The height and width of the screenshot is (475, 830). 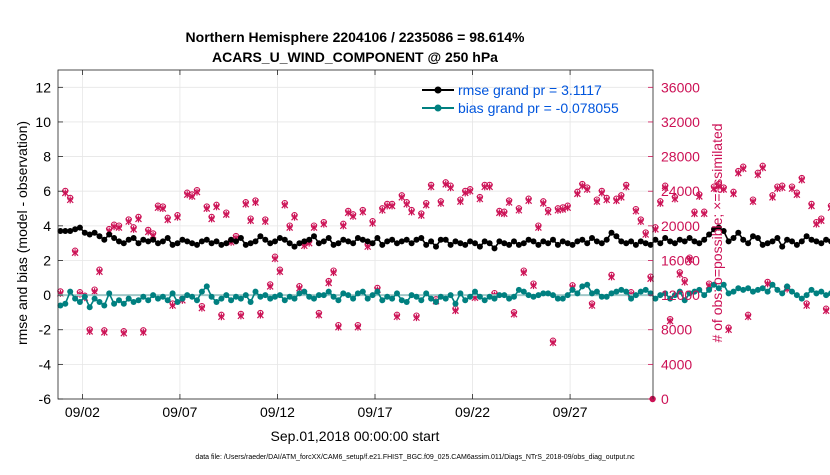 What do you see at coordinates (45, 399) in the screenshot?
I see `left-tick-label: -6` at bounding box center [45, 399].